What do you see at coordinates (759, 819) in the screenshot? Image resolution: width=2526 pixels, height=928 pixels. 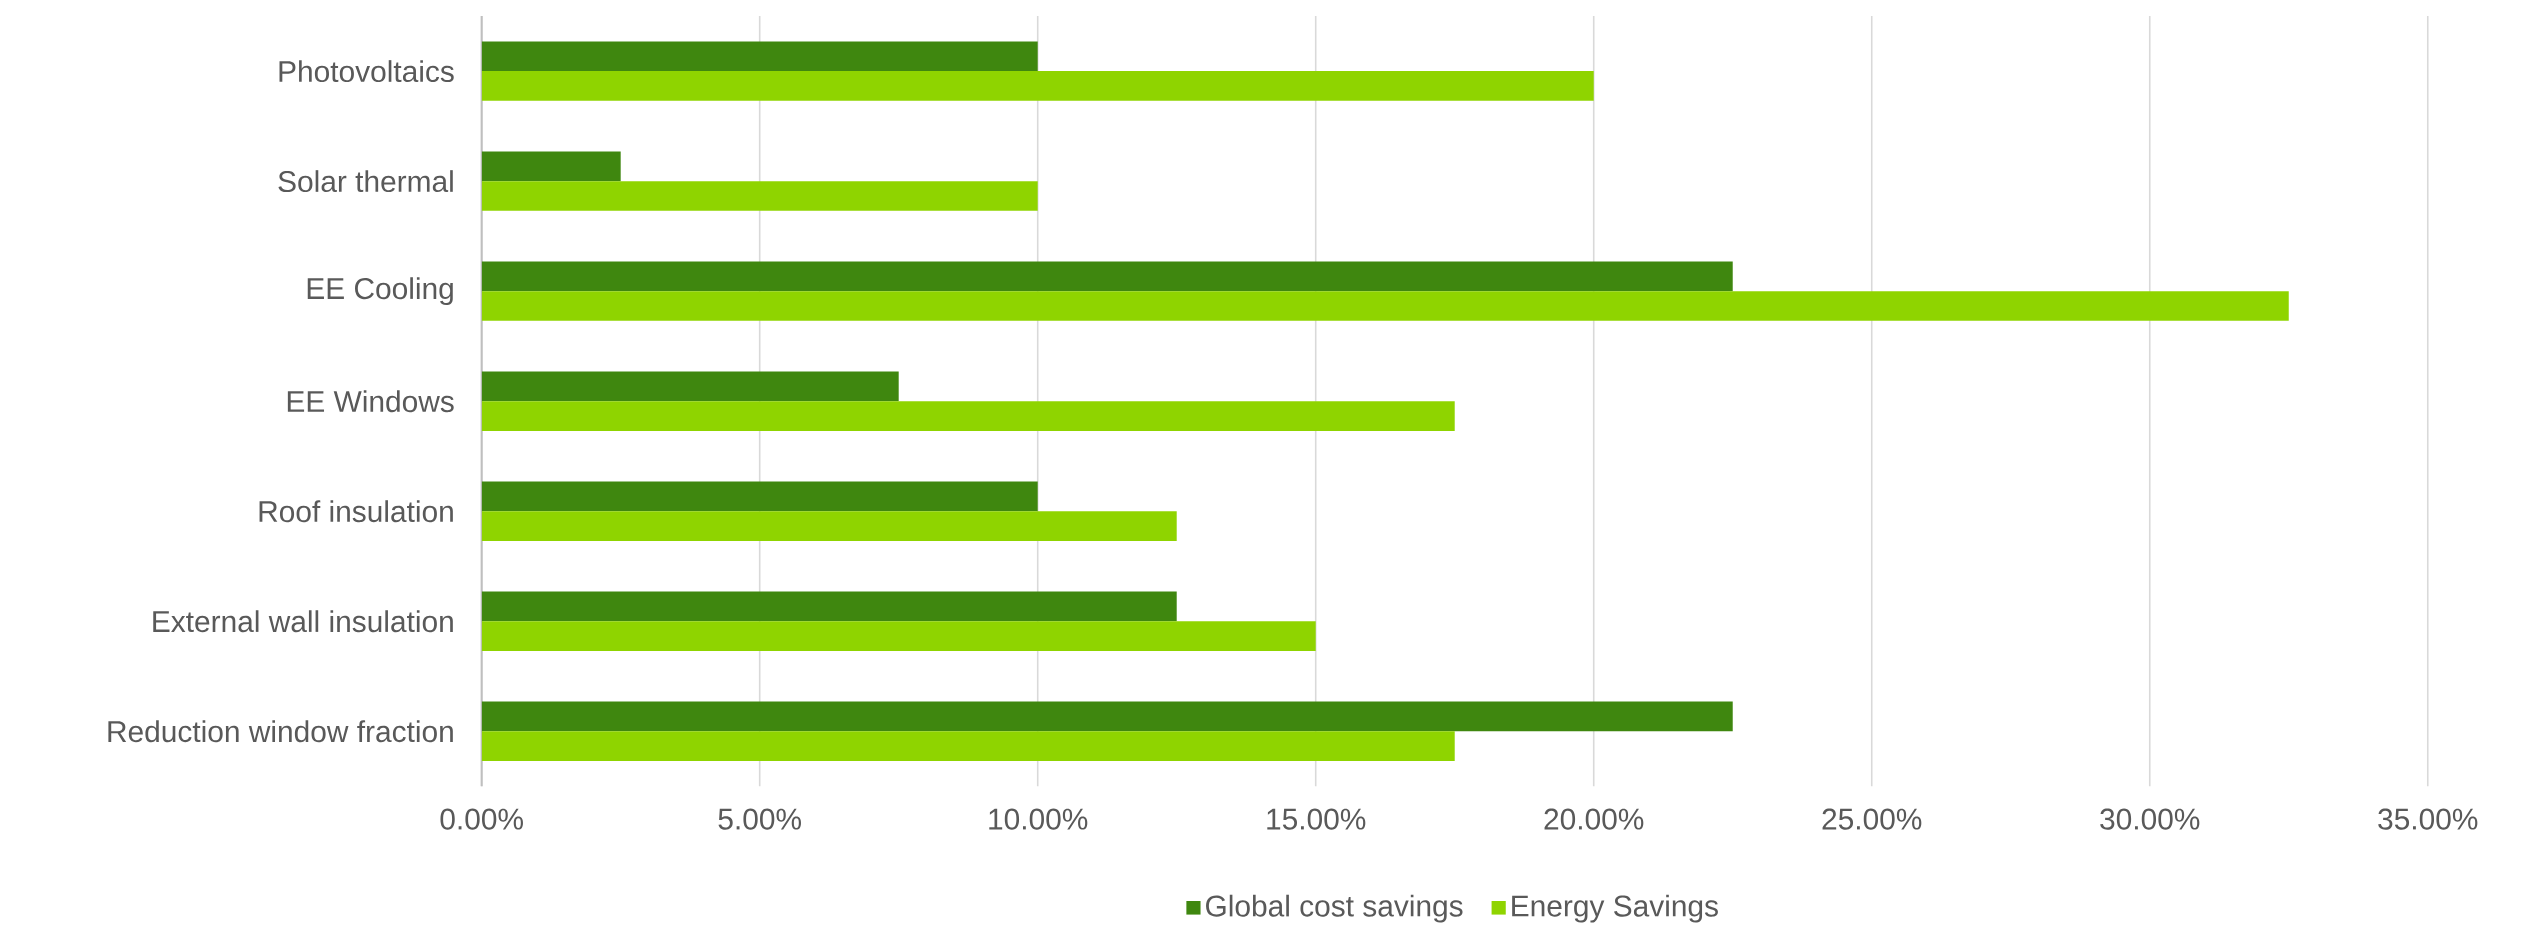 I see `x-tick-label: 5.00%` at bounding box center [759, 819].